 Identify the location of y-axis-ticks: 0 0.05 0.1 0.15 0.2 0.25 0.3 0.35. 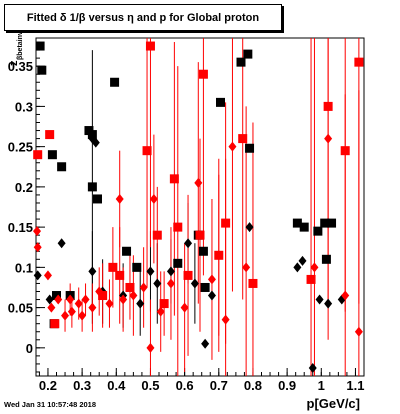
(26, 207).